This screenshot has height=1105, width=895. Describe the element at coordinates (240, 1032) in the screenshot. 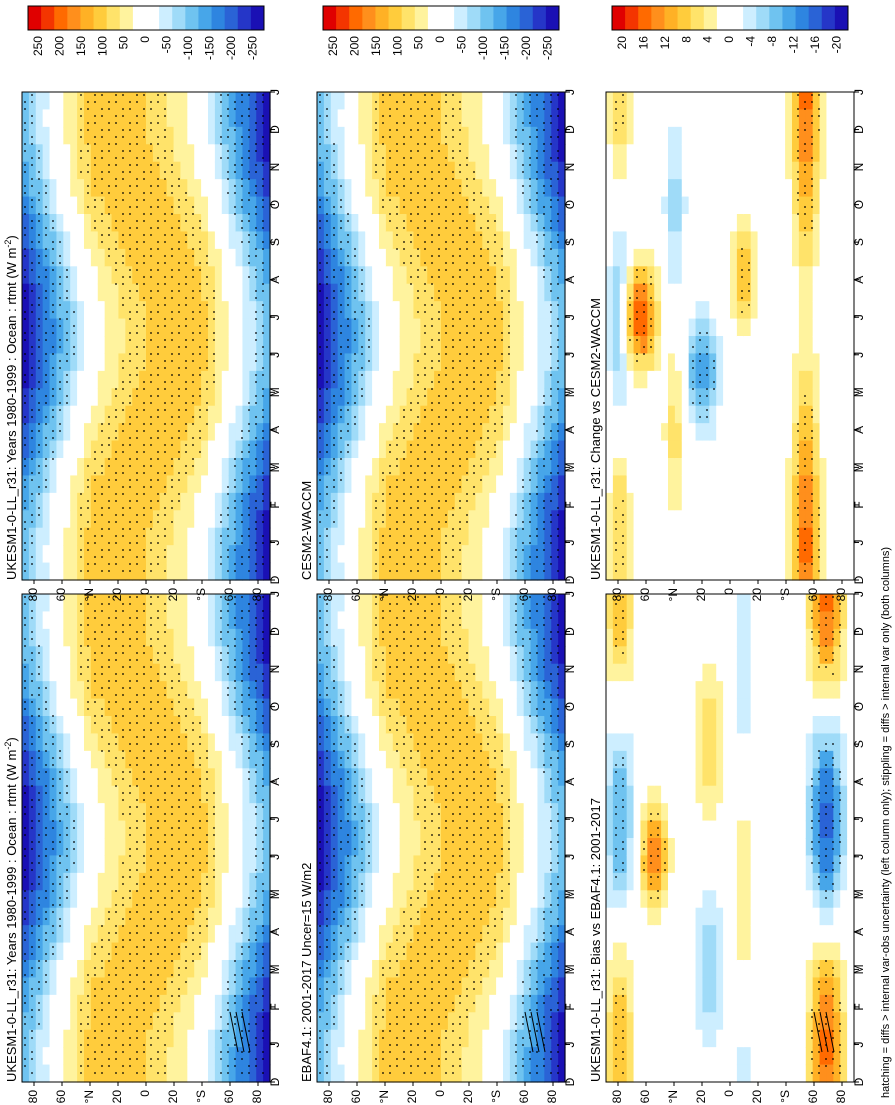

I see `hatch-line` at that location.